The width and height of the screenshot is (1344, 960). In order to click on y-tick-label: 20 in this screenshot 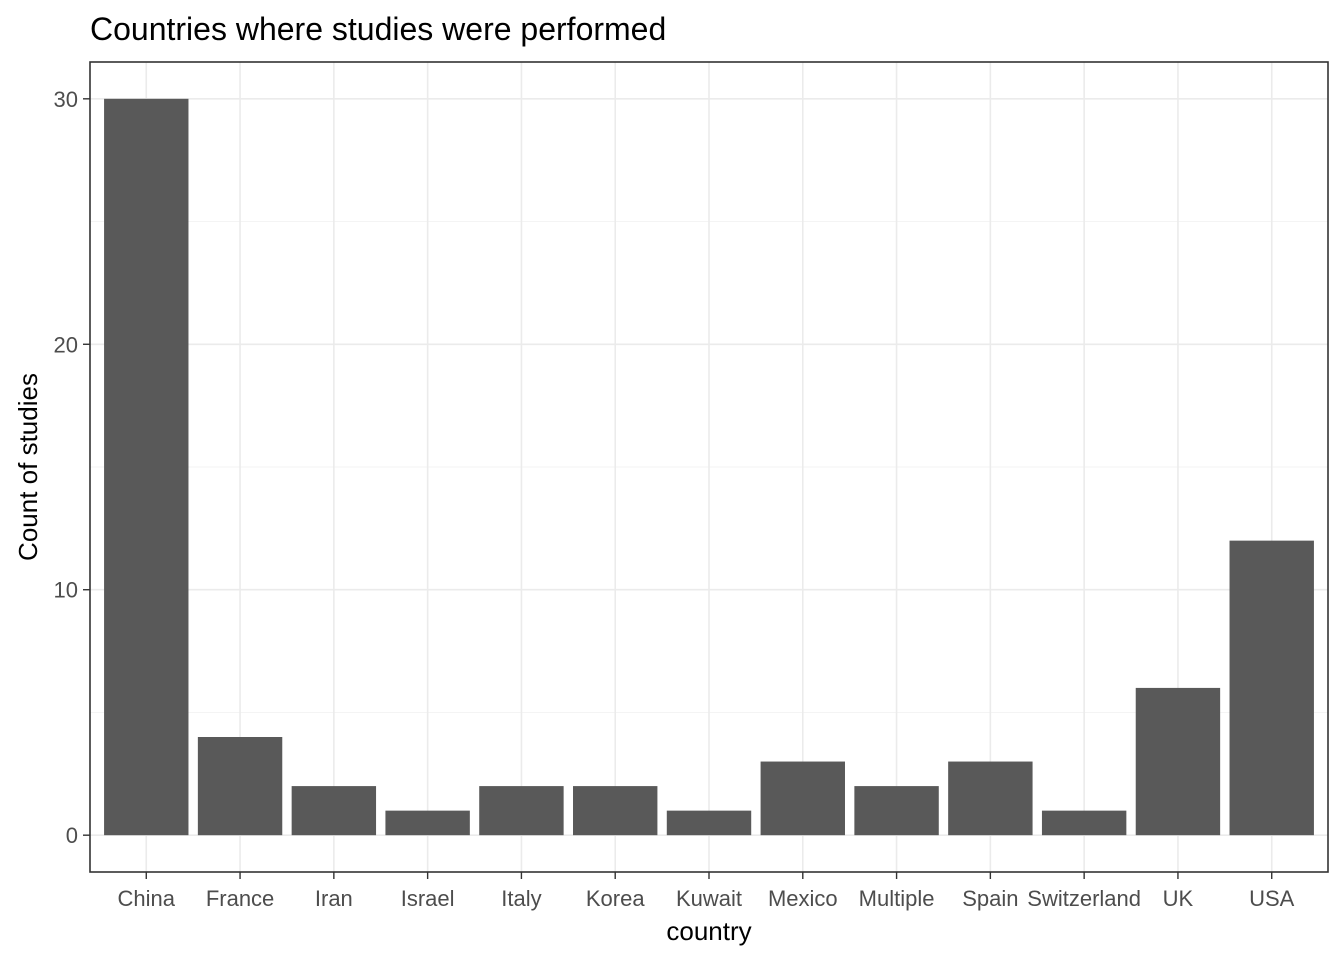, I will do `click(66, 344)`.